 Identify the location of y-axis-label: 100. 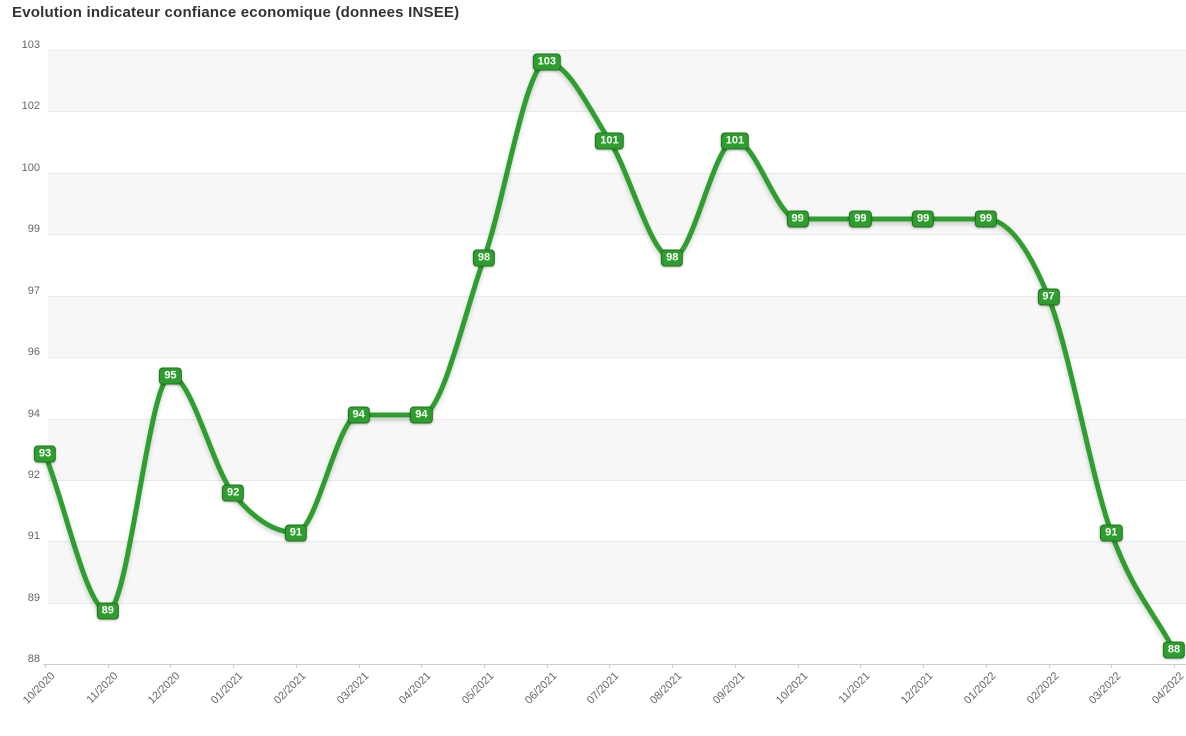
(30, 167).